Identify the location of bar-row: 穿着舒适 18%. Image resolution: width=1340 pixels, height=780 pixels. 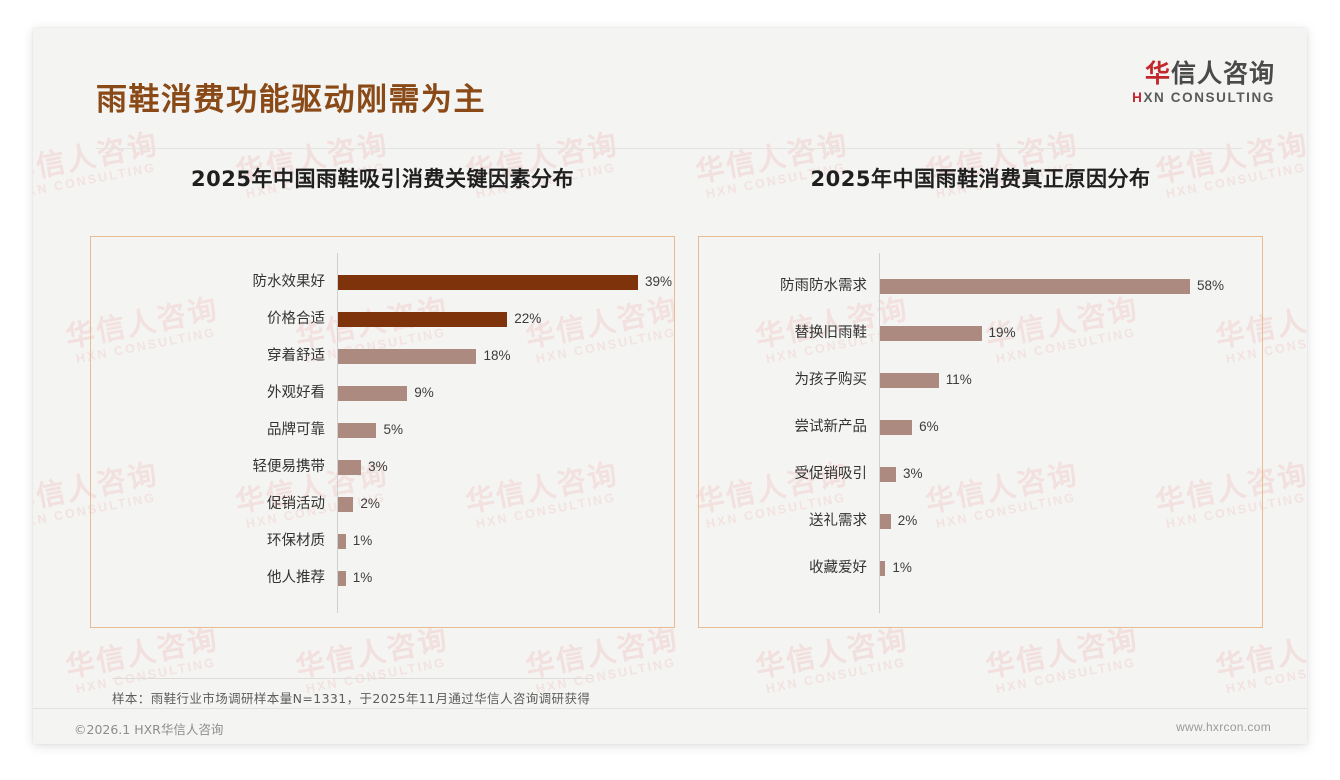
(382, 356).